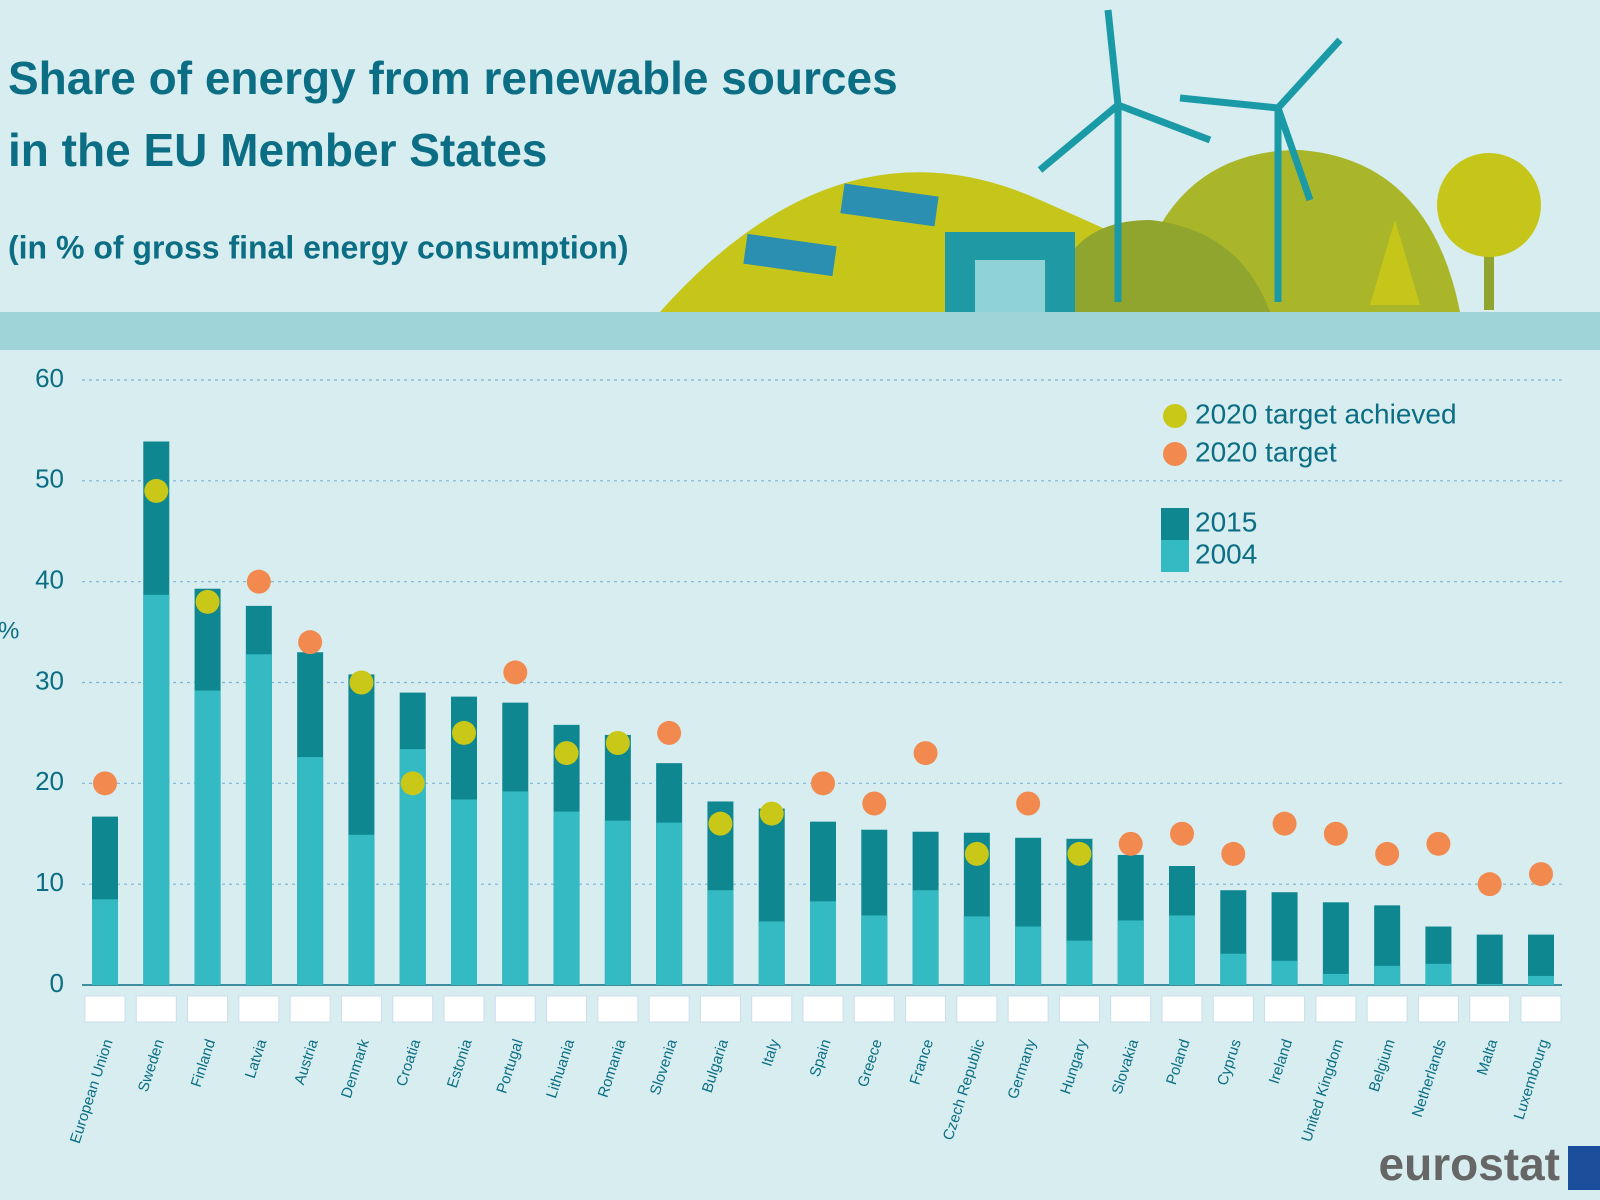 The height and width of the screenshot is (1200, 1600). What do you see at coordinates (9, 630) in the screenshot?
I see `y-axis-label: %` at bounding box center [9, 630].